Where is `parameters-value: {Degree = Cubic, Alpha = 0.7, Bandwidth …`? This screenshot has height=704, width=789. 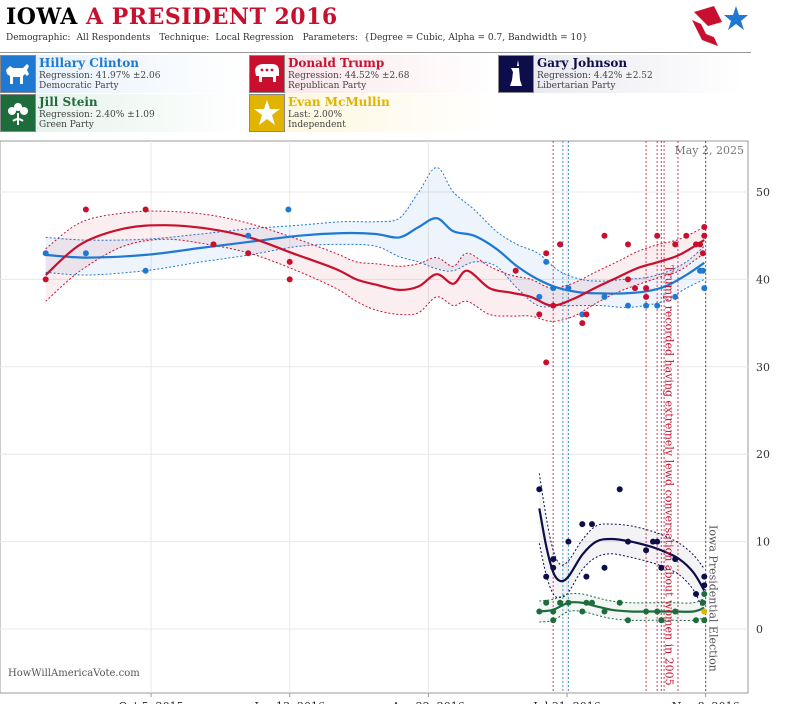 parameters-value: {Degree = Cubic, Alpha = 0.7, Bandwidth … is located at coordinates (476, 38).